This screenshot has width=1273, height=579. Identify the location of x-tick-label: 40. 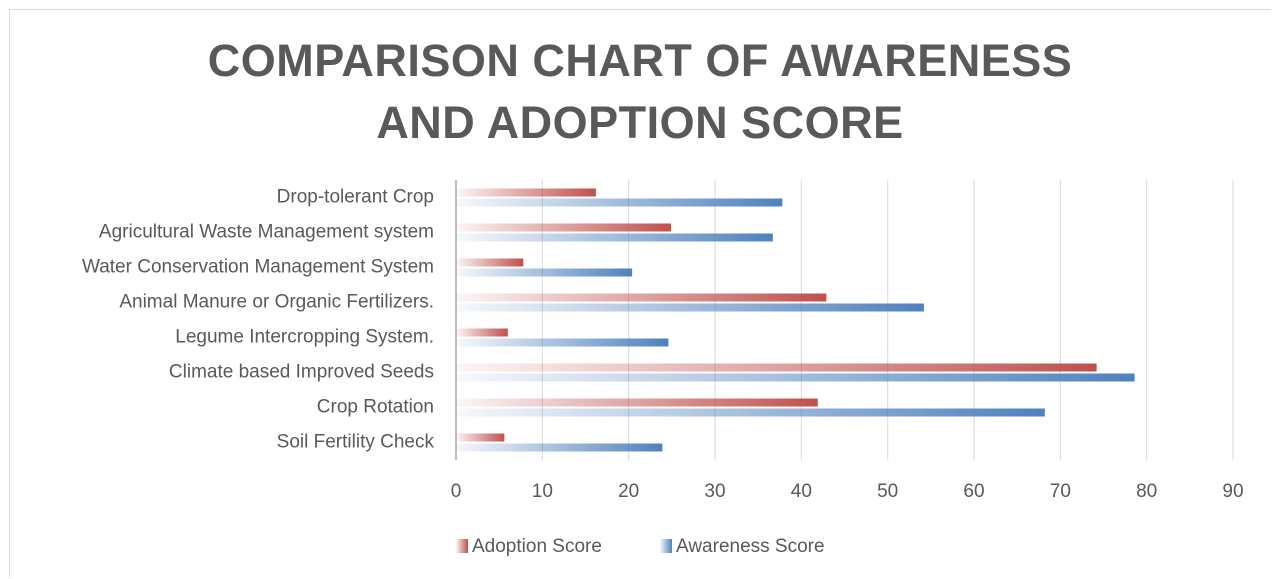
(801, 491).